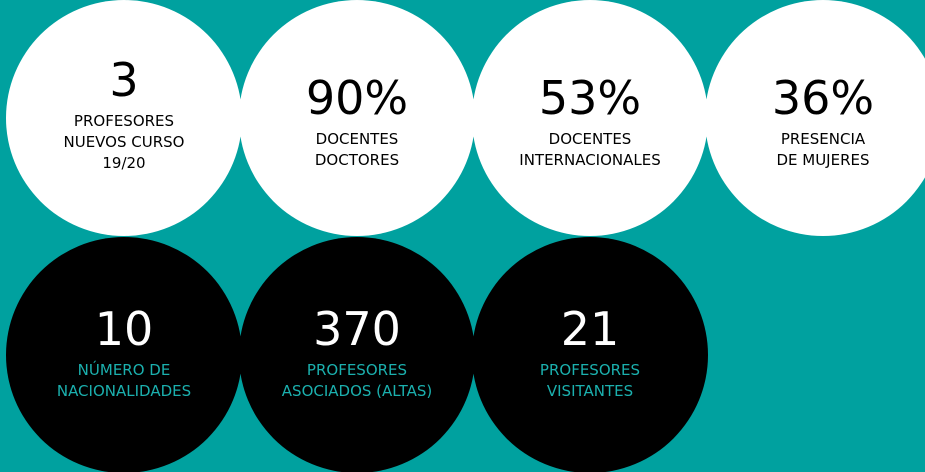 Image resolution: width=925 pixels, height=472 pixels. I want to click on stat-label: NUEVOS CURSO, so click(124, 142).